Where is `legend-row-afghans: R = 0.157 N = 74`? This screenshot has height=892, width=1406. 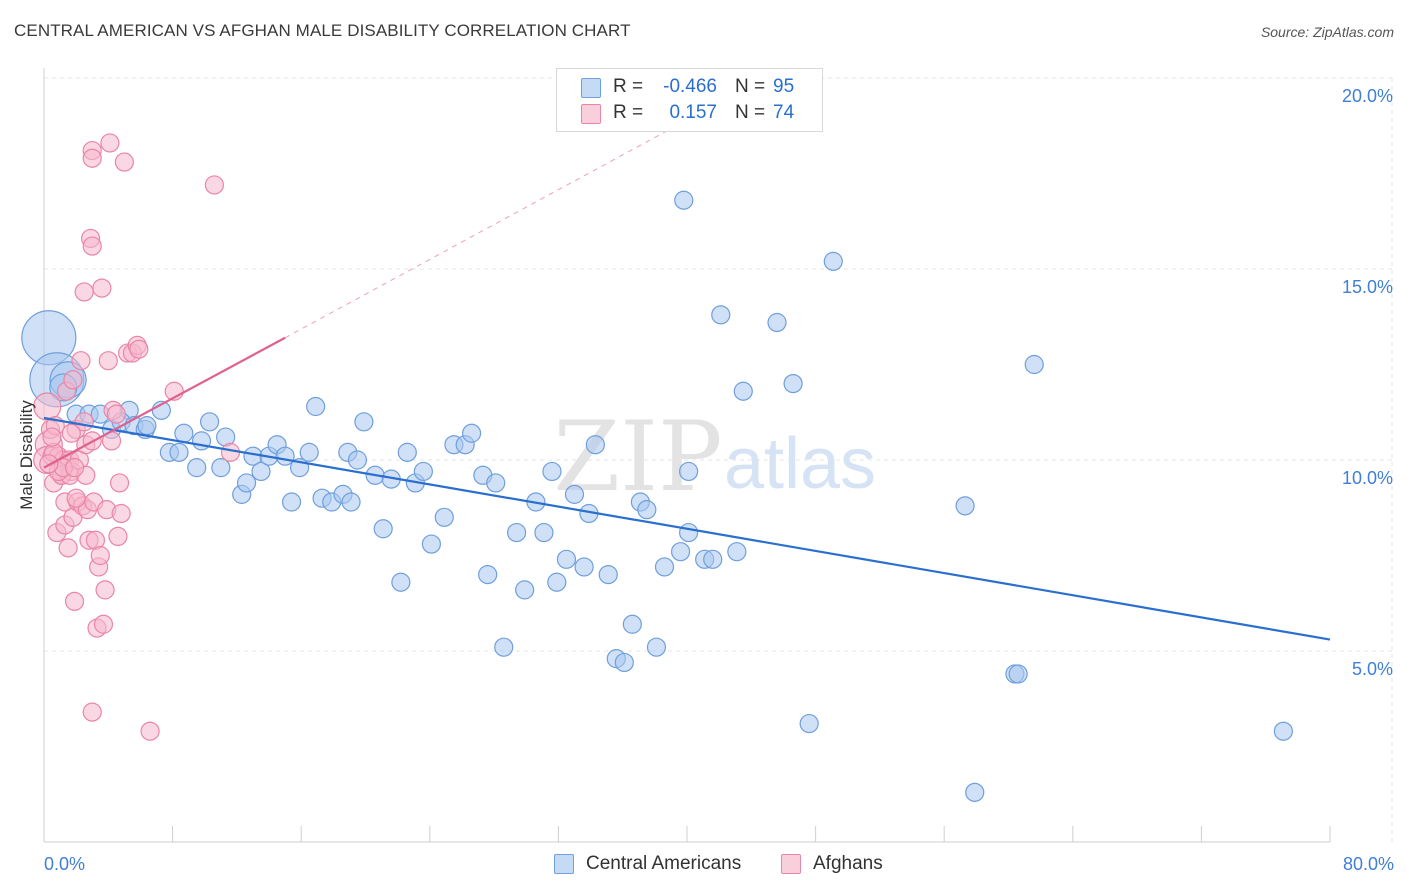 legend-row-afghans: R = 0.157 N = 74 is located at coordinates (689, 113).